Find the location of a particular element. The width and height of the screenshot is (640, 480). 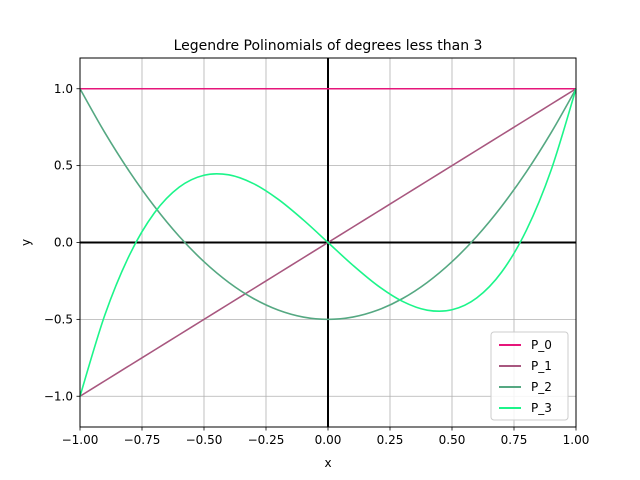

y-tick-label: −1.0 is located at coordinates (58, 396).